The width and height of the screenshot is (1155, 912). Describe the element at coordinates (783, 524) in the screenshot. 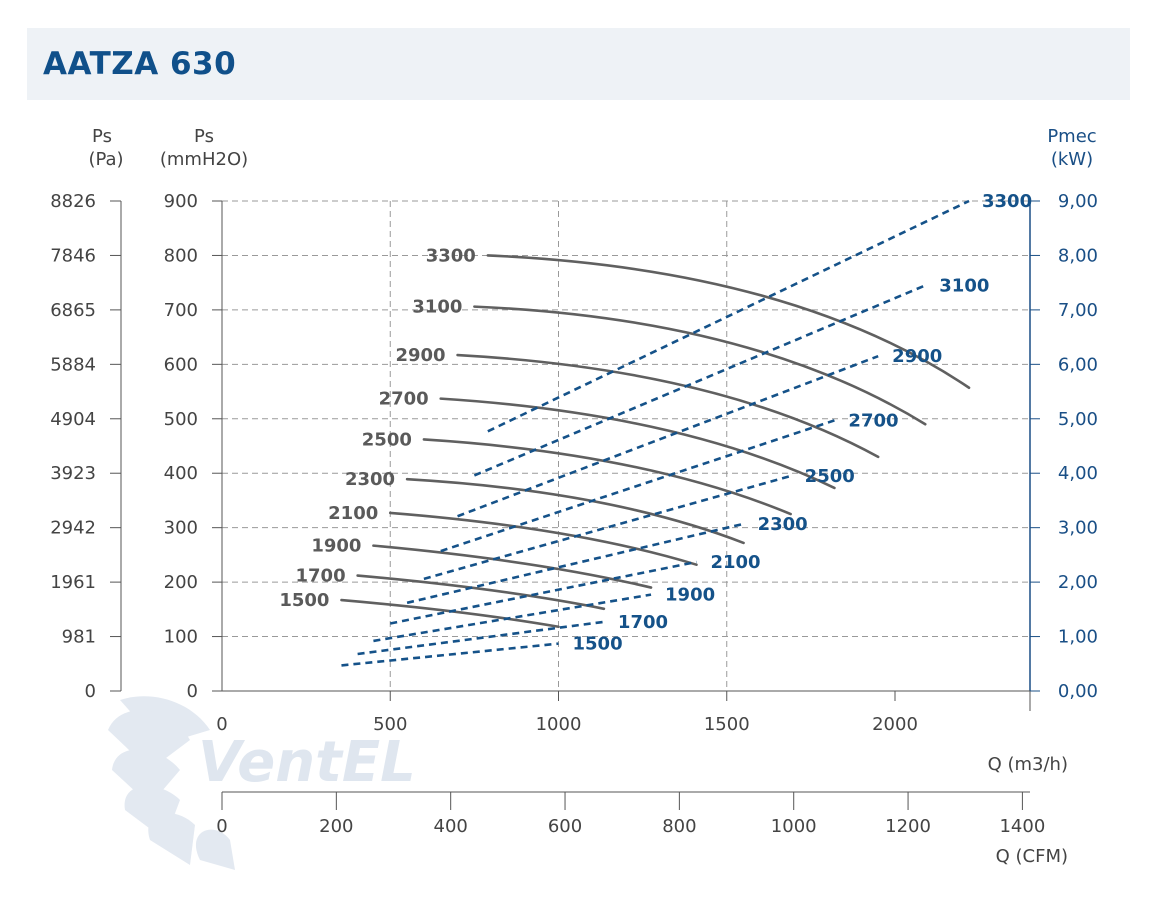

I see `power-curve-label: 2300` at that location.